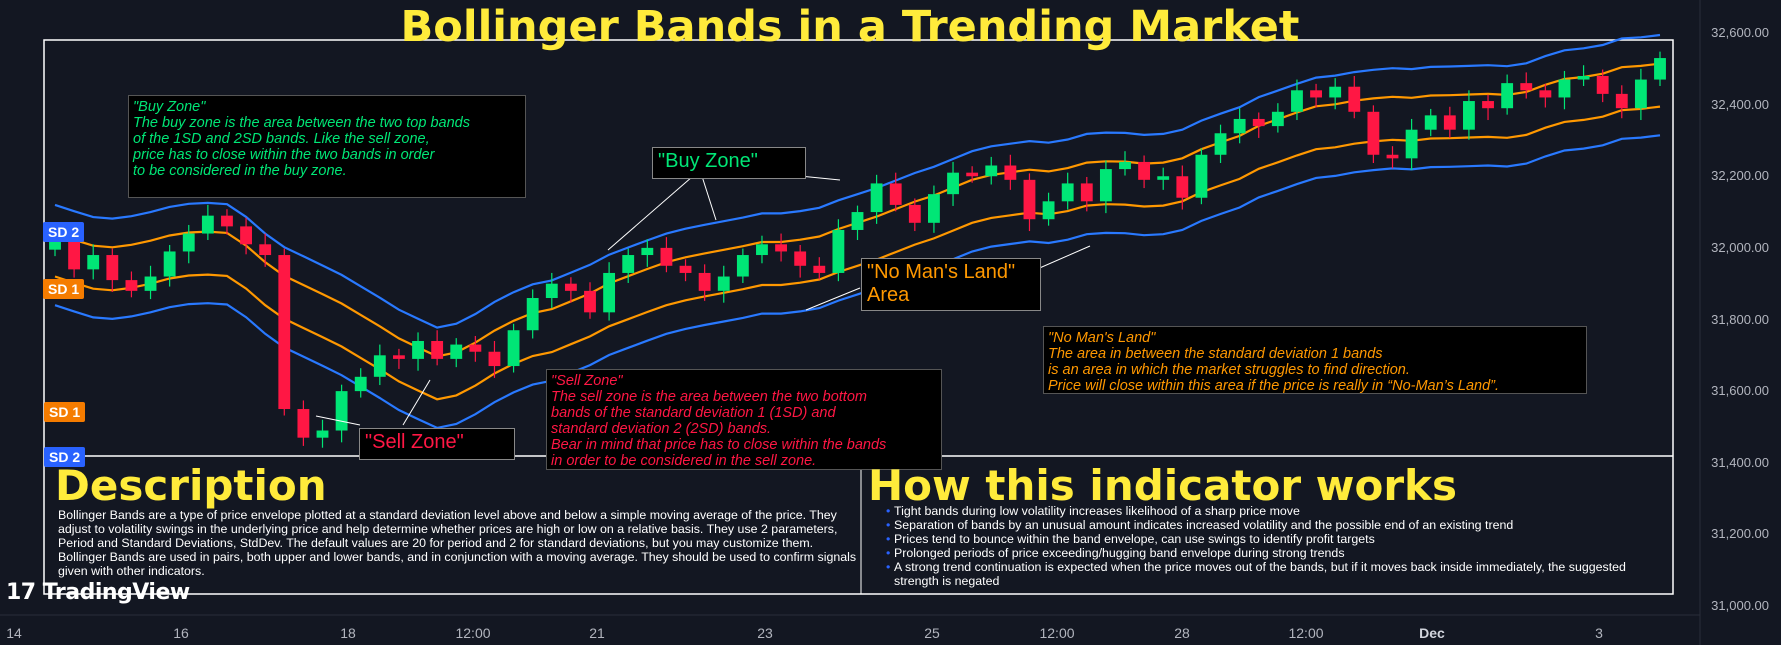  What do you see at coordinates (1162, 485) in the screenshot?
I see `how-it-works-heading: How this indicator works` at bounding box center [1162, 485].